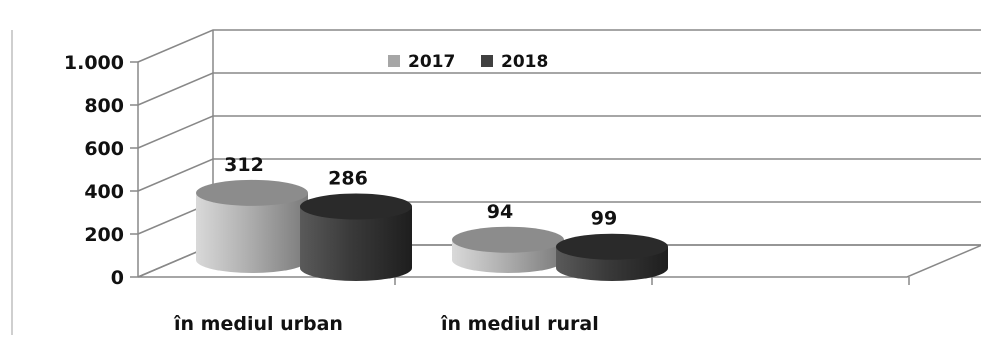 Image resolution: width=981 pixels, height=351 pixels. I want to click on legend-item-2017: 2017, so click(421, 62).